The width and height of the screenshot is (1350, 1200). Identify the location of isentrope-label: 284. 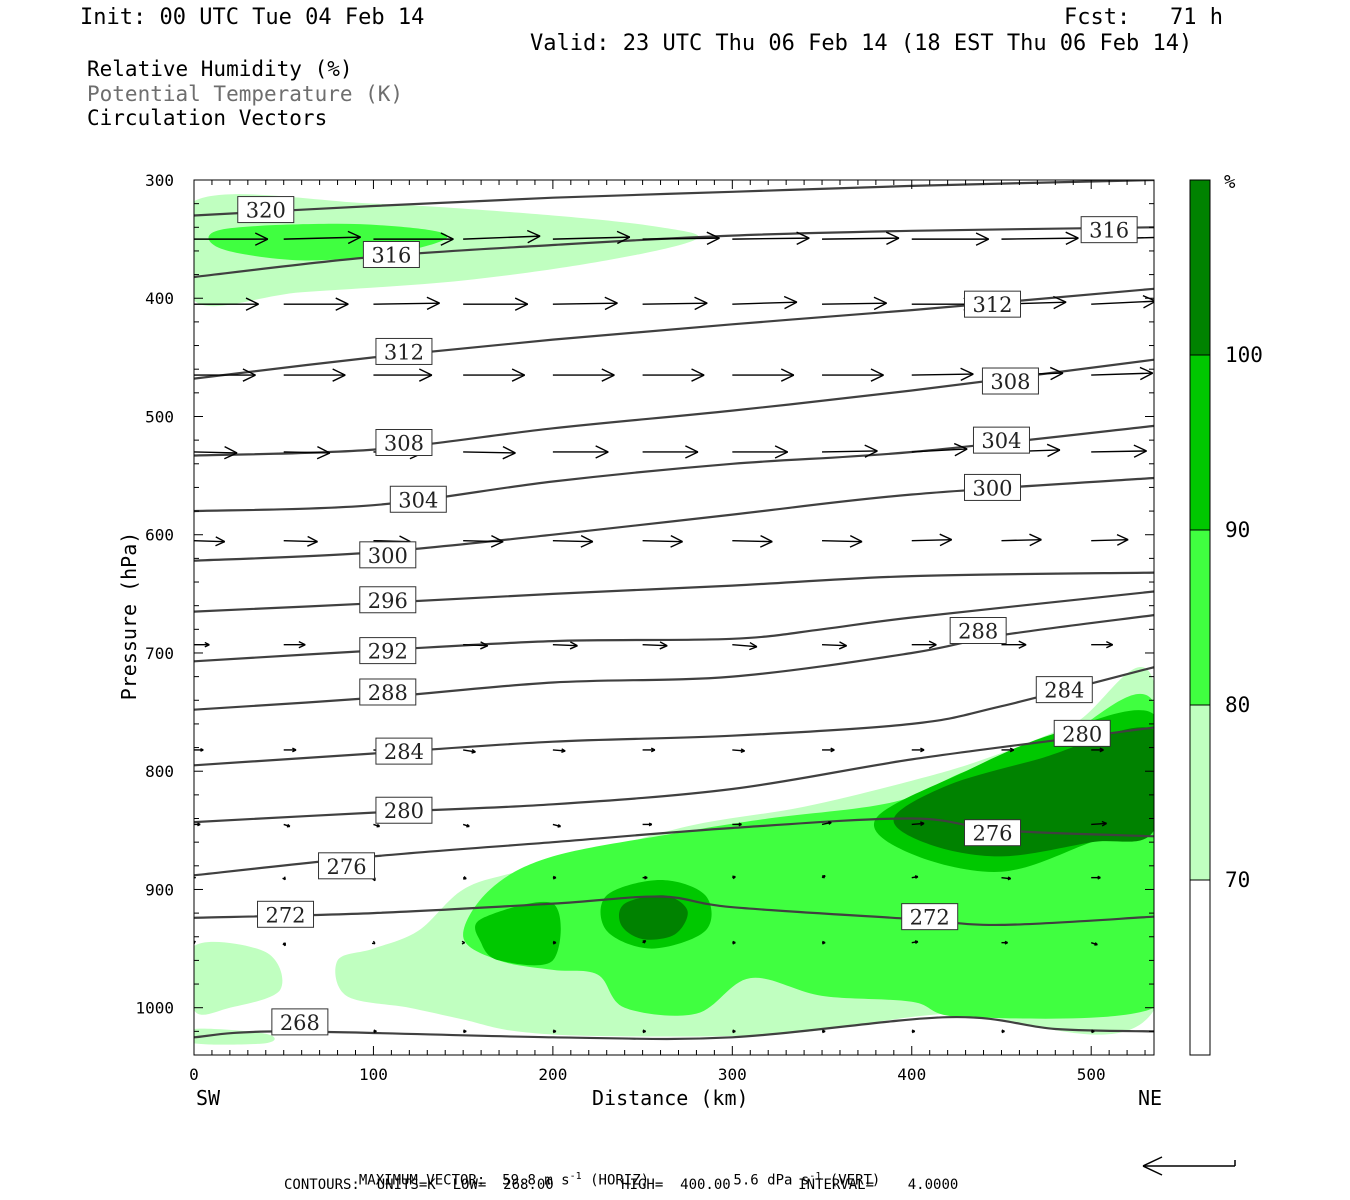
(1064, 690).